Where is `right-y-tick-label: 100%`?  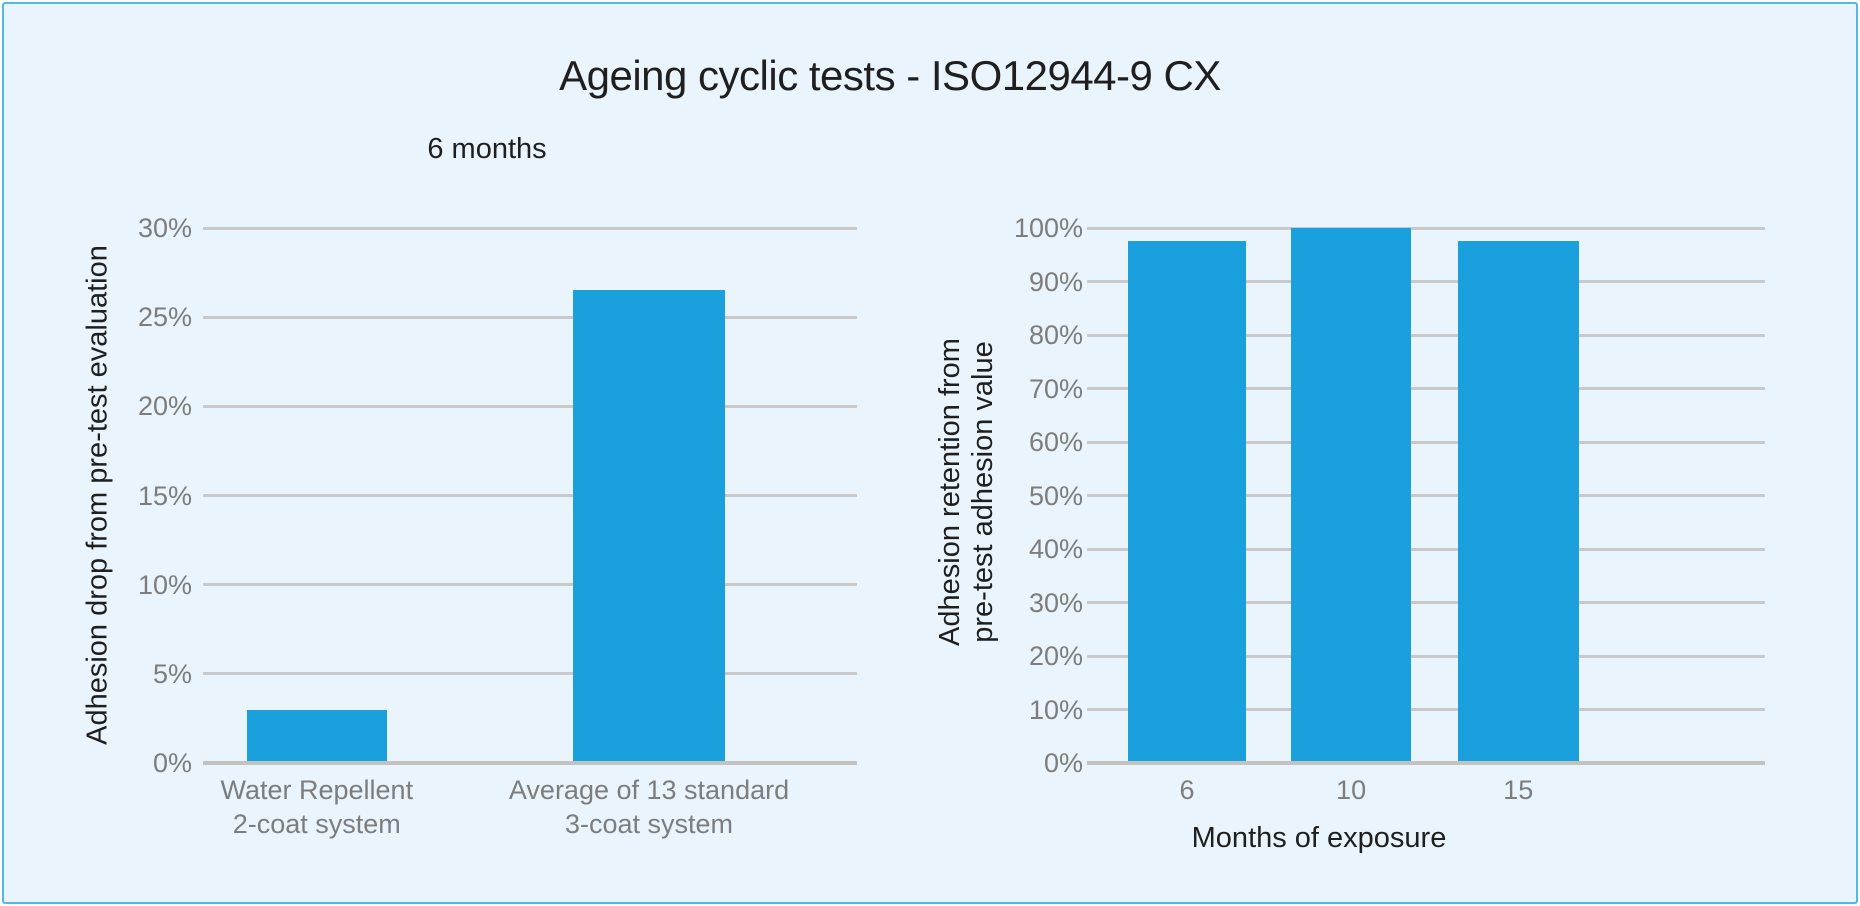
right-y-tick-label: 100% is located at coordinates (1048, 228).